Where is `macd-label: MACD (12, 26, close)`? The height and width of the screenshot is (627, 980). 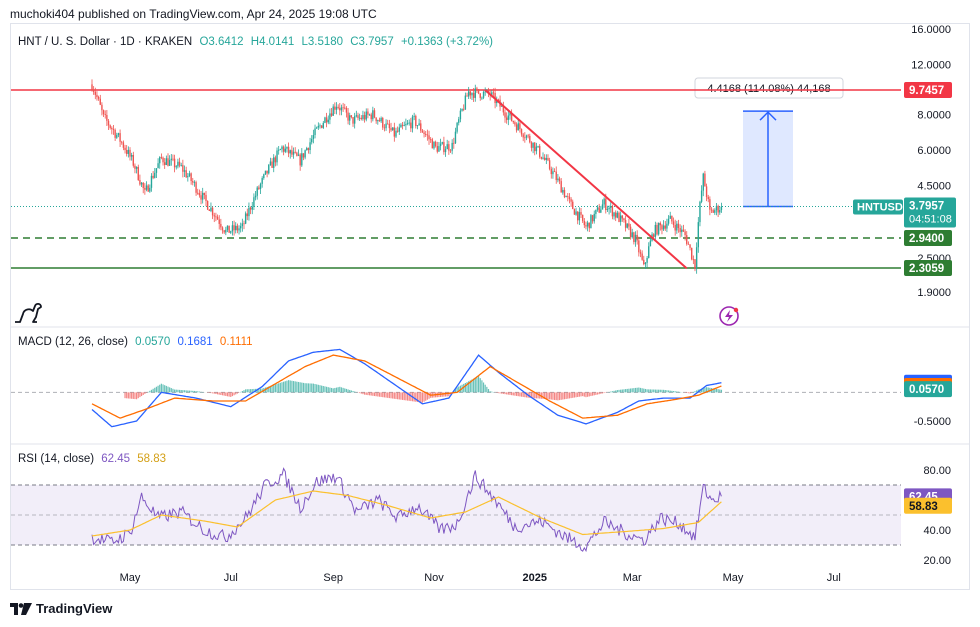
macd-label: MACD (12, 26, close) is located at coordinates (73, 342).